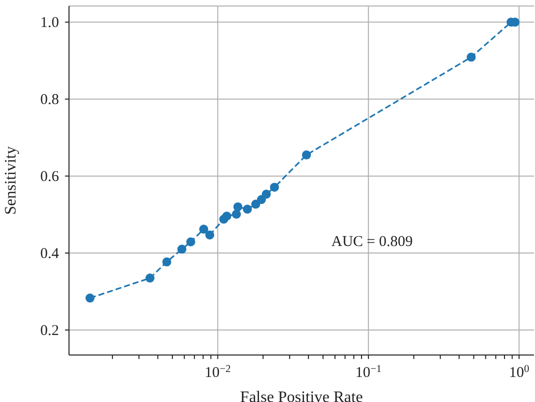  I want to click on y-tick-label: 0.6, so click(50, 177).